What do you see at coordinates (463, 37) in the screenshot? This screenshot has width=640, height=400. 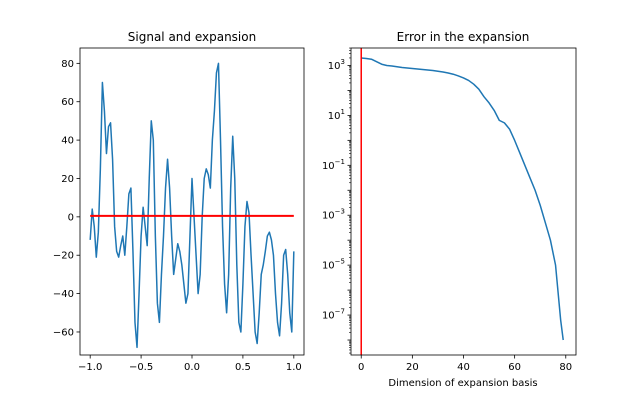 I see `error-title: Error in the expansion` at bounding box center [463, 37].